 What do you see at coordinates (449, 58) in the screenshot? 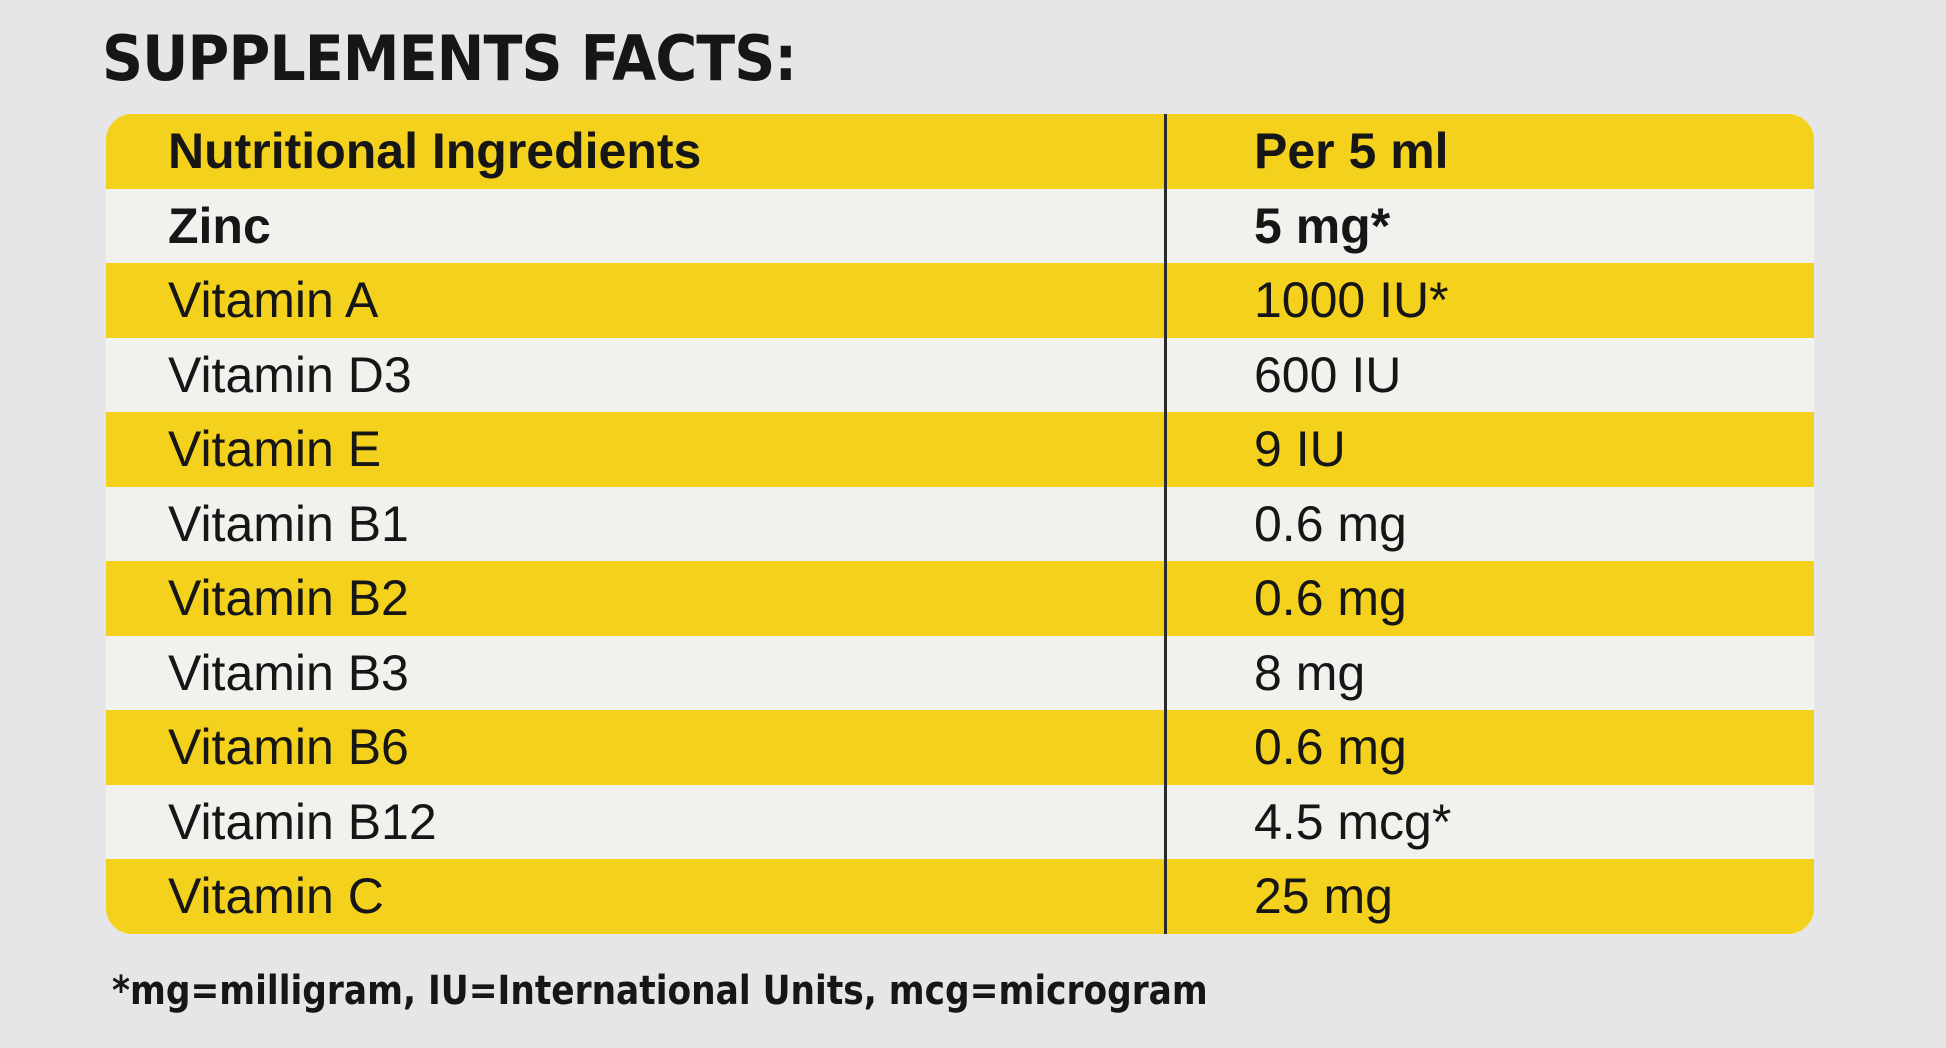
I see `page-title: SUPPLEMENTS FACTS:` at bounding box center [449, 58].